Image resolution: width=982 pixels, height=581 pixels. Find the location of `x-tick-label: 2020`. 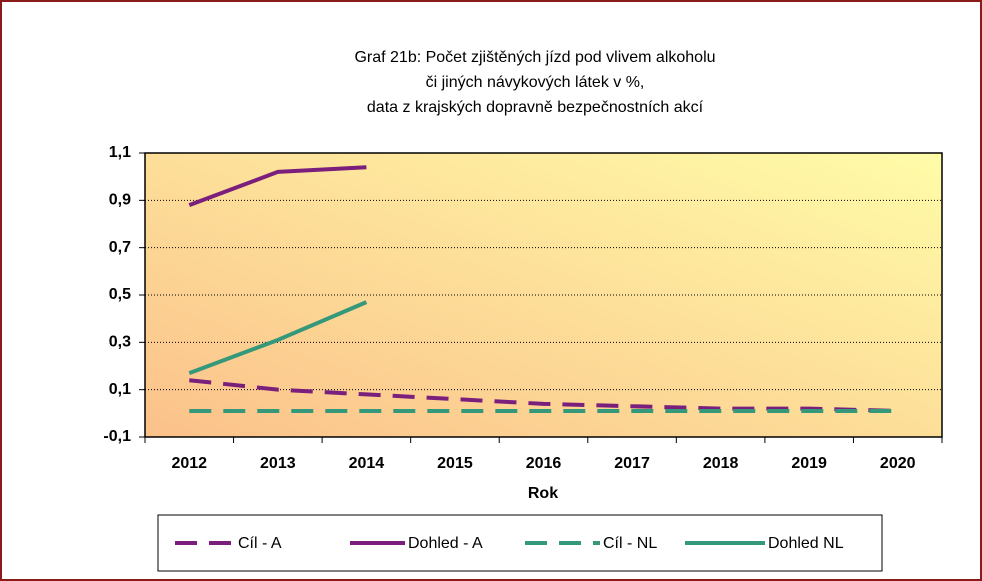

x-tick-label: 2020 is located at coordinates (898, 463).